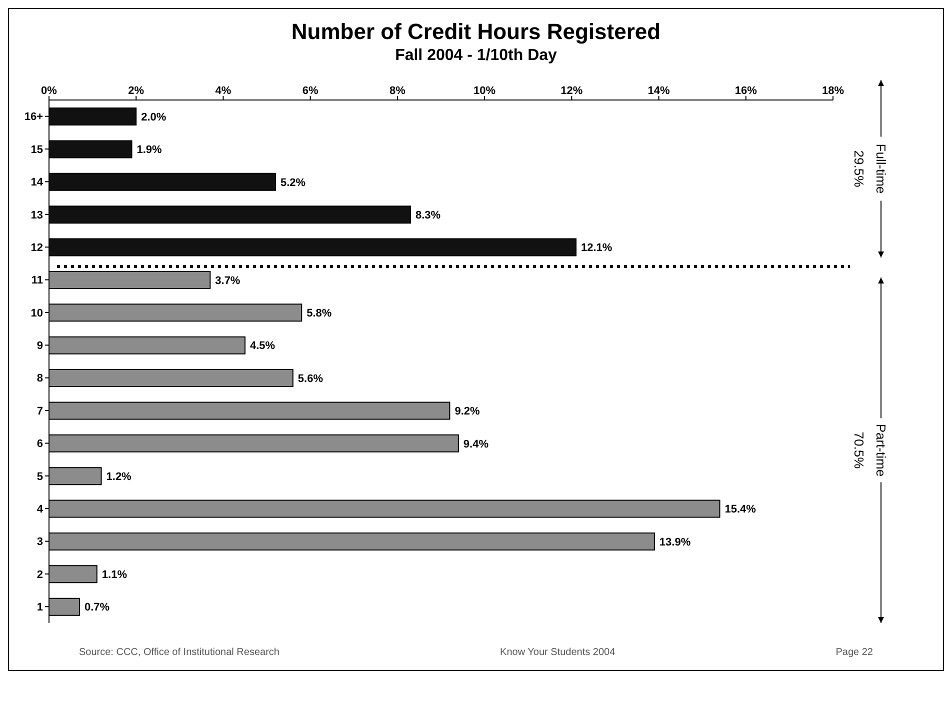 This screenshot has width=952, height=723. Describe the element at coordinates (675, 542) in the screenshot. I see `data-label: 13.9%` at that location.